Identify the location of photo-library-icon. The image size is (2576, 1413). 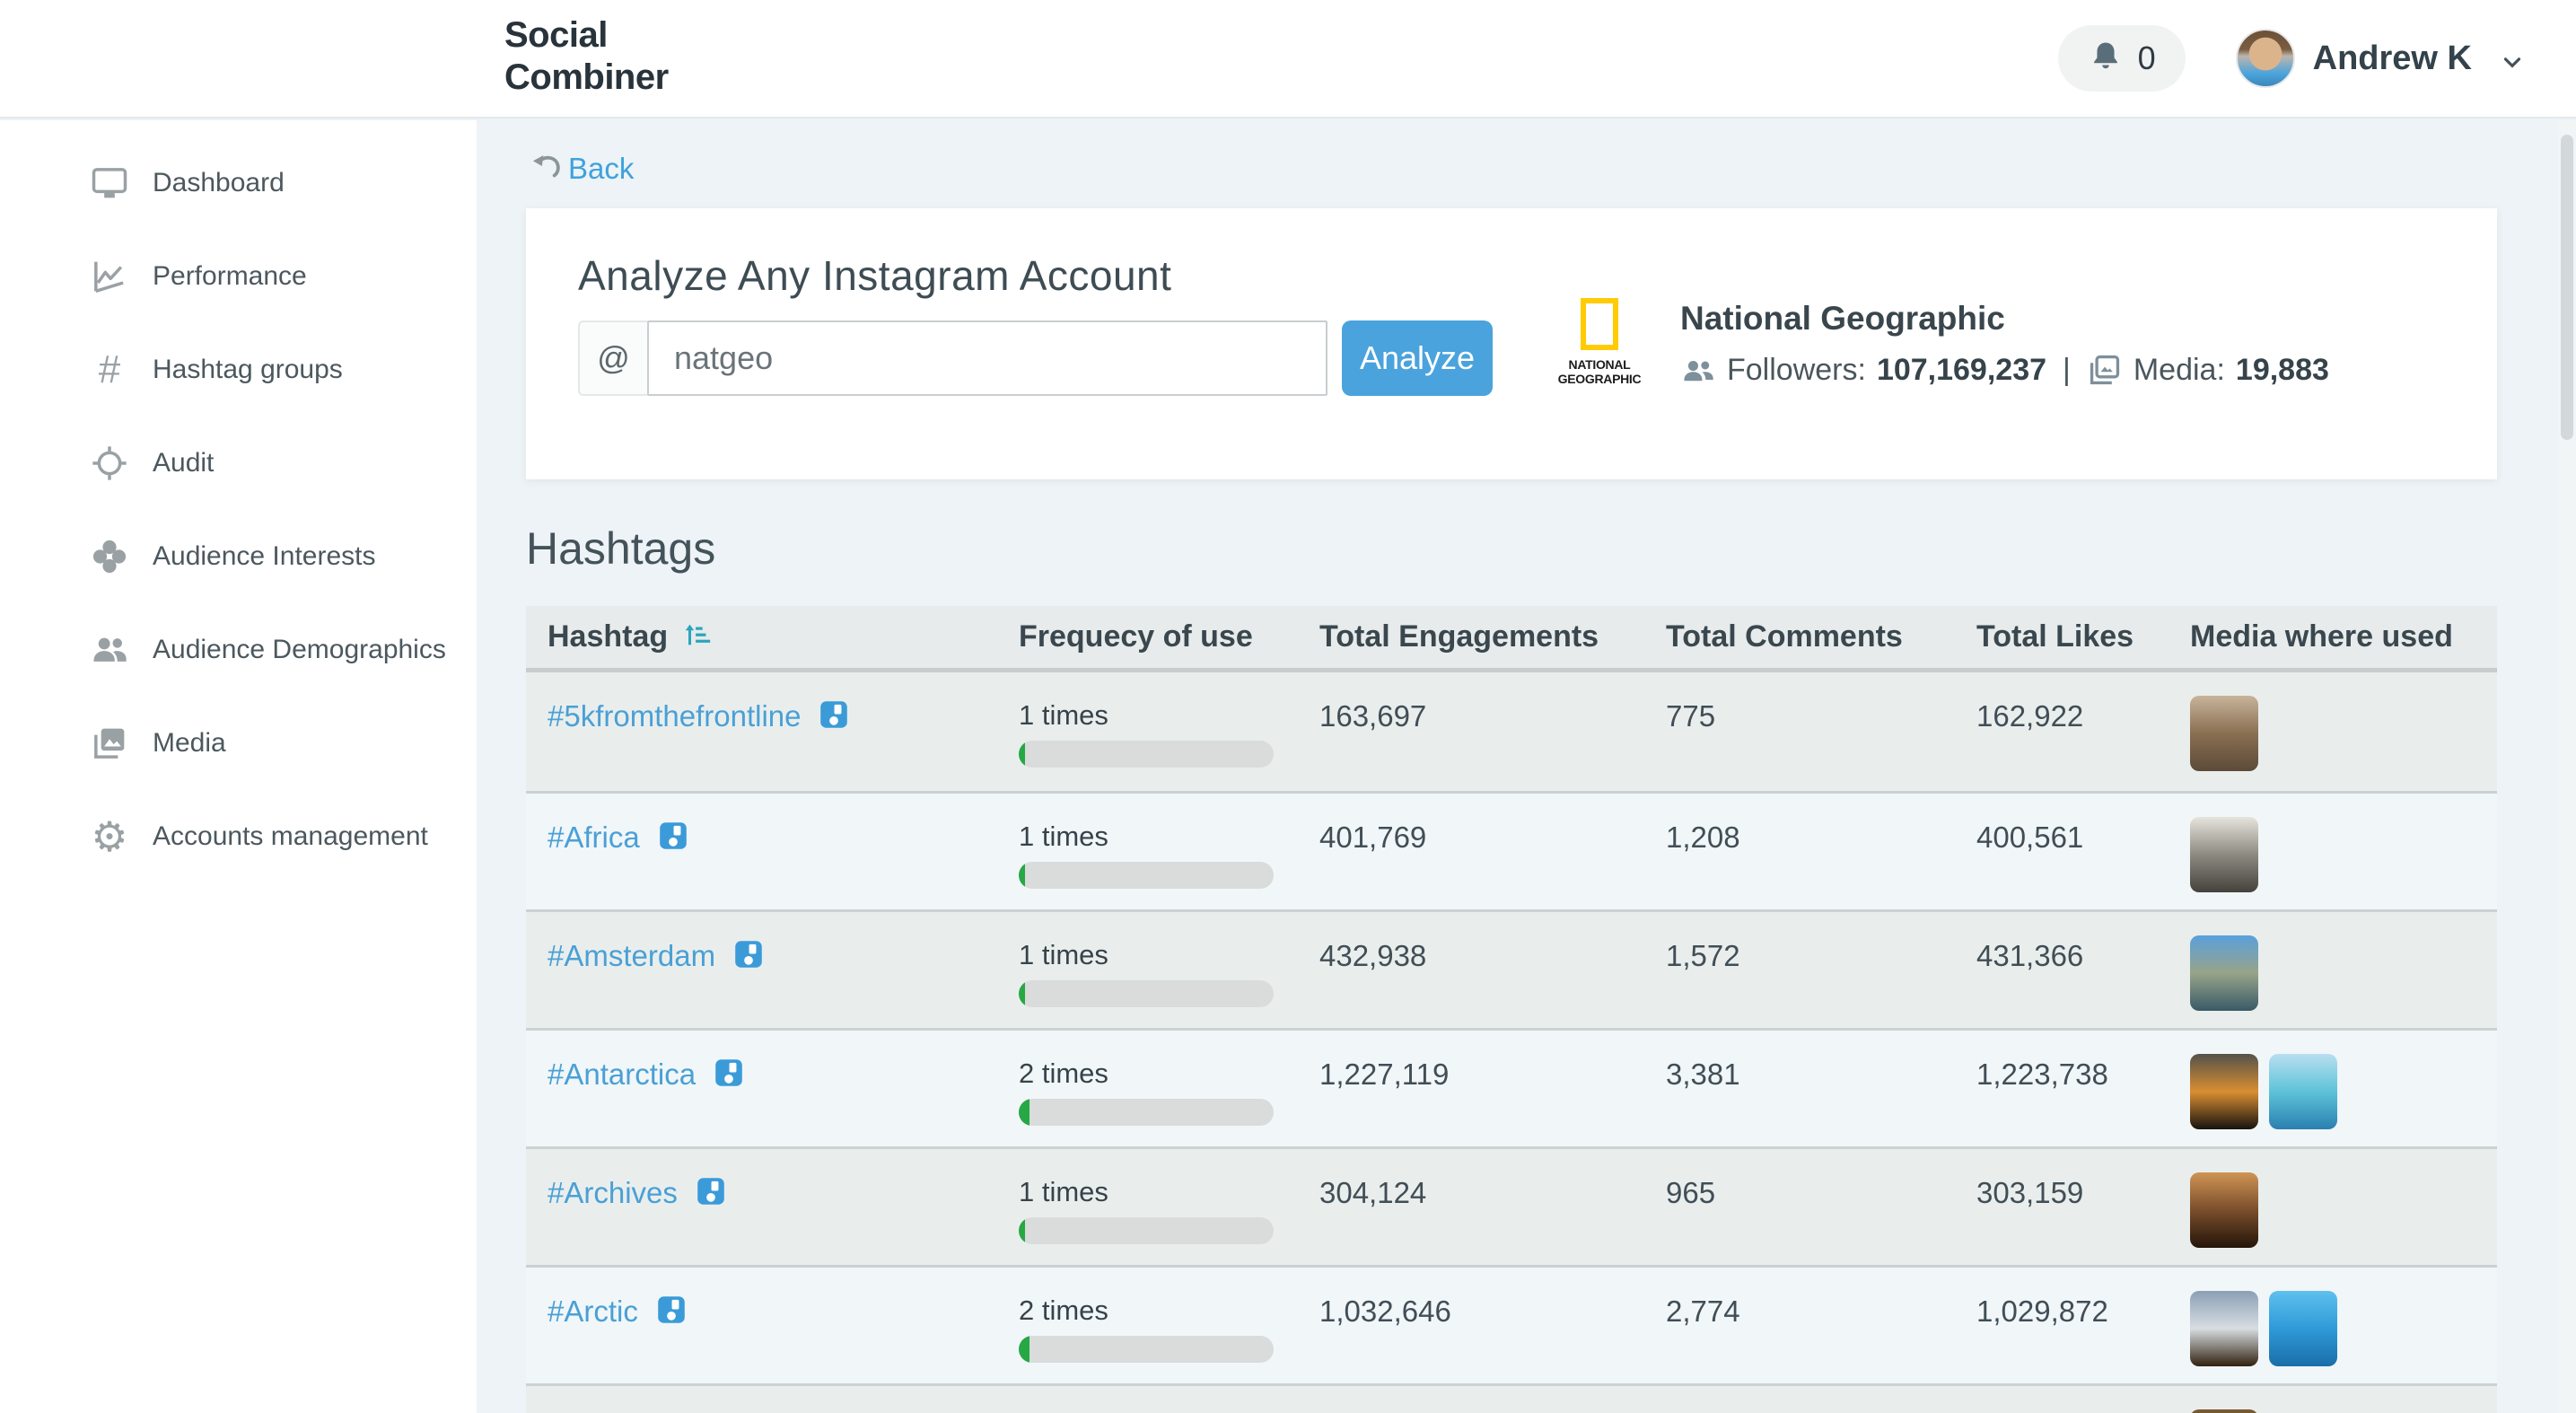
(109, 743).